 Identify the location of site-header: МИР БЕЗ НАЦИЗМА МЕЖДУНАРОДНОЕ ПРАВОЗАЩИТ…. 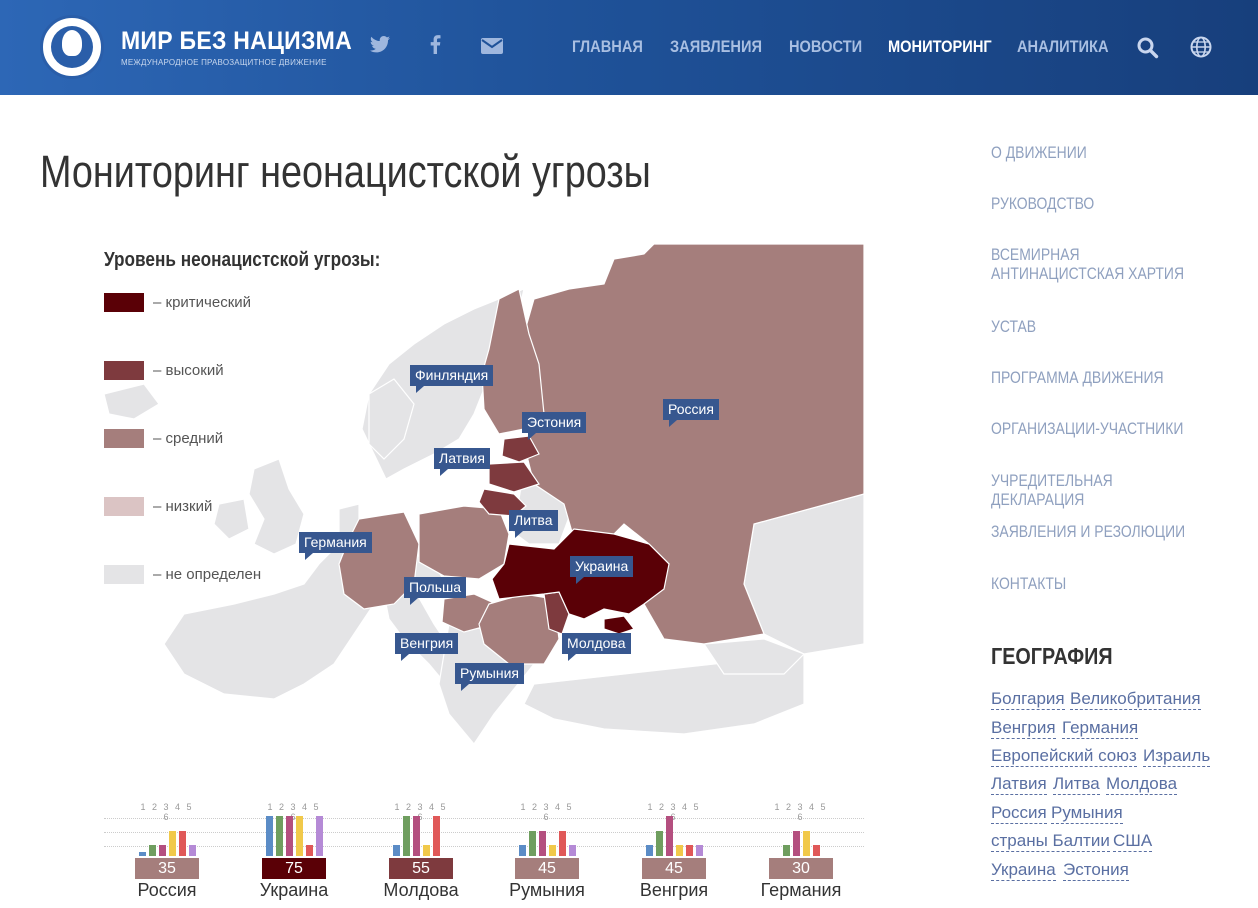
(629, 47).